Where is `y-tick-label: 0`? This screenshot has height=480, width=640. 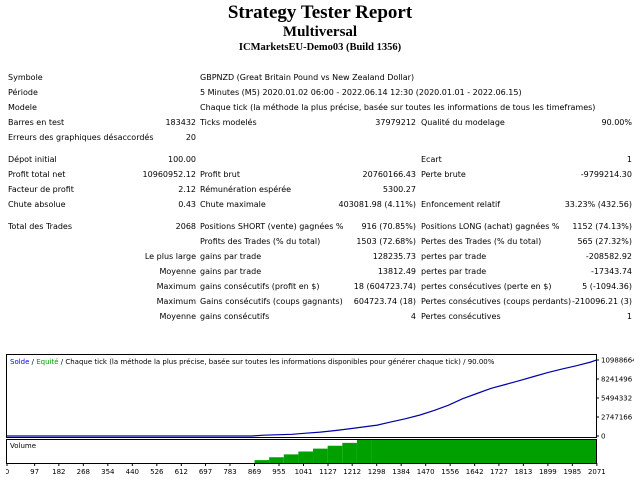
y-tick-label: 0 is located at coordinates (603, 437).